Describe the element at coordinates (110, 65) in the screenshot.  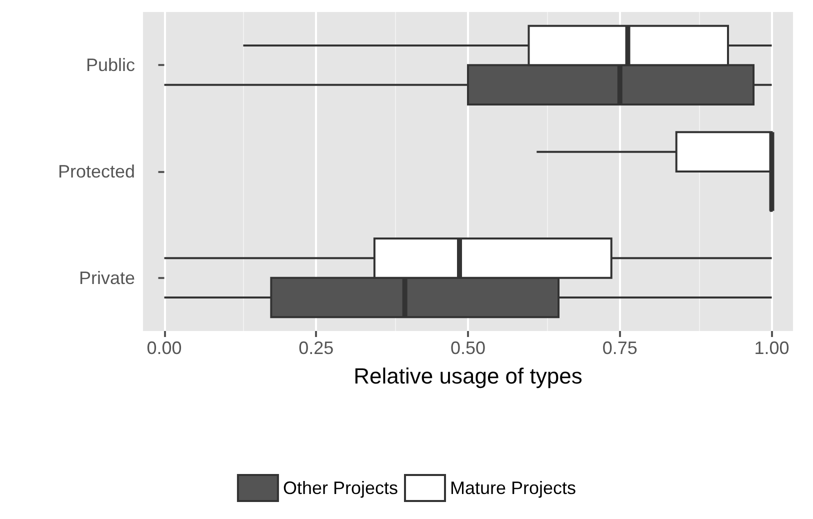
I see `y-tick-label: Public` at that location.